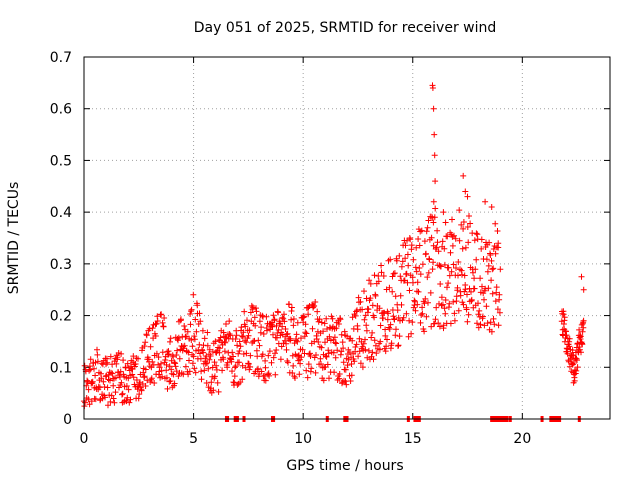  What do you see at coordinates (61, 110) in the screenshot?
I see `y-tick-label: 0.6` at bounding box center [61, 110].